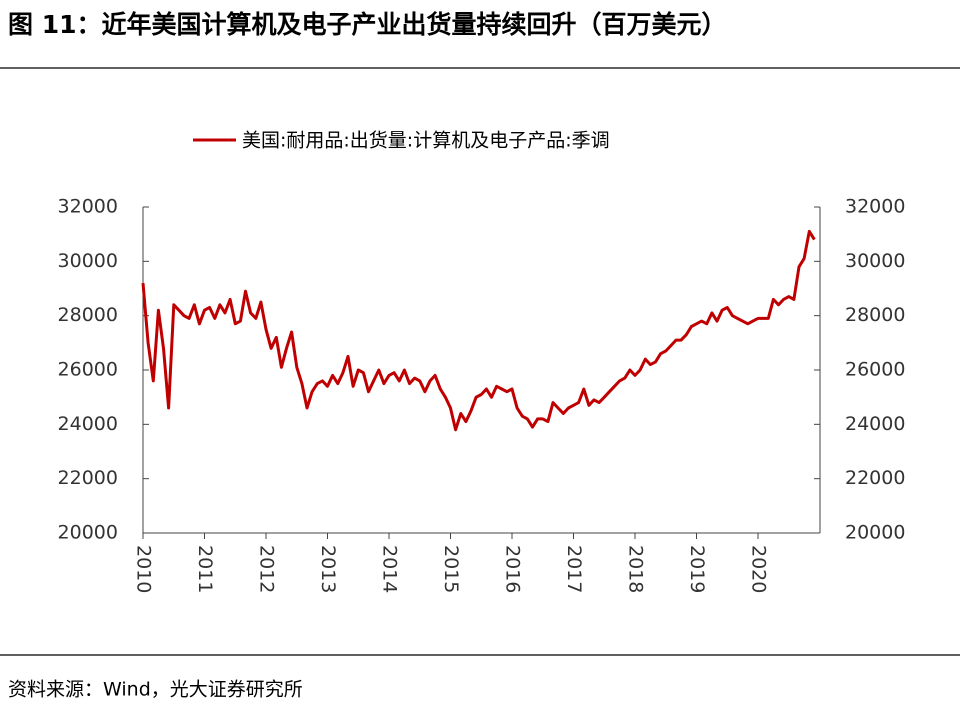 Image resolution: width=960 pixels, height=711 pixels. Describe the element at coordinates (267, 569) in the screenshot. I see `x-tick-label: 2012` at that location.